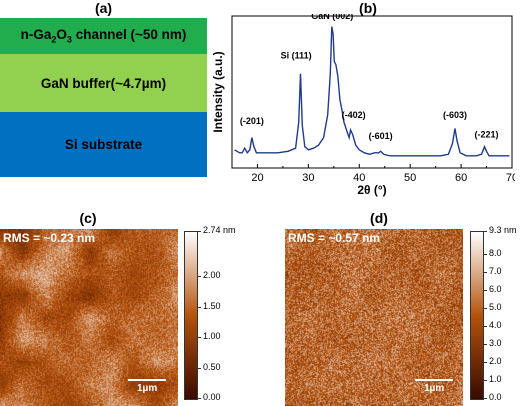  What do you see at coordinates (495, 379) in the screenshot?
I see `colorbar-tick-label: 1.0` at bounding box center [495, 379].